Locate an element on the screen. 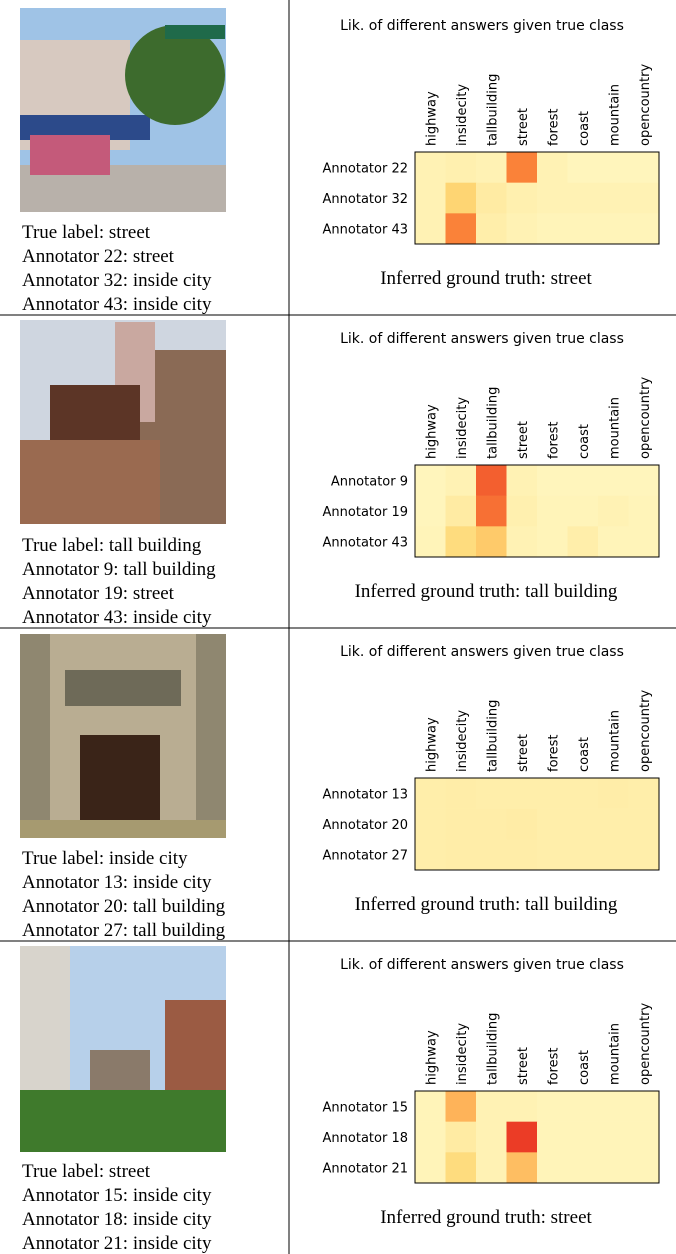 Image resolution: width=676 pixels, height=1254 pixels. caption-line: Annotator 20: tall building is located at coordinates (124, 906).